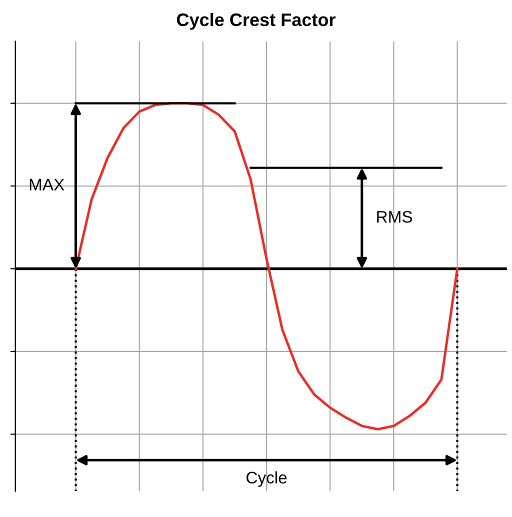 This screenshot has width=512, height=517. Describe the element at coordinates (394, 216) in the screenshot. I see `annotation: RMS` at that location.